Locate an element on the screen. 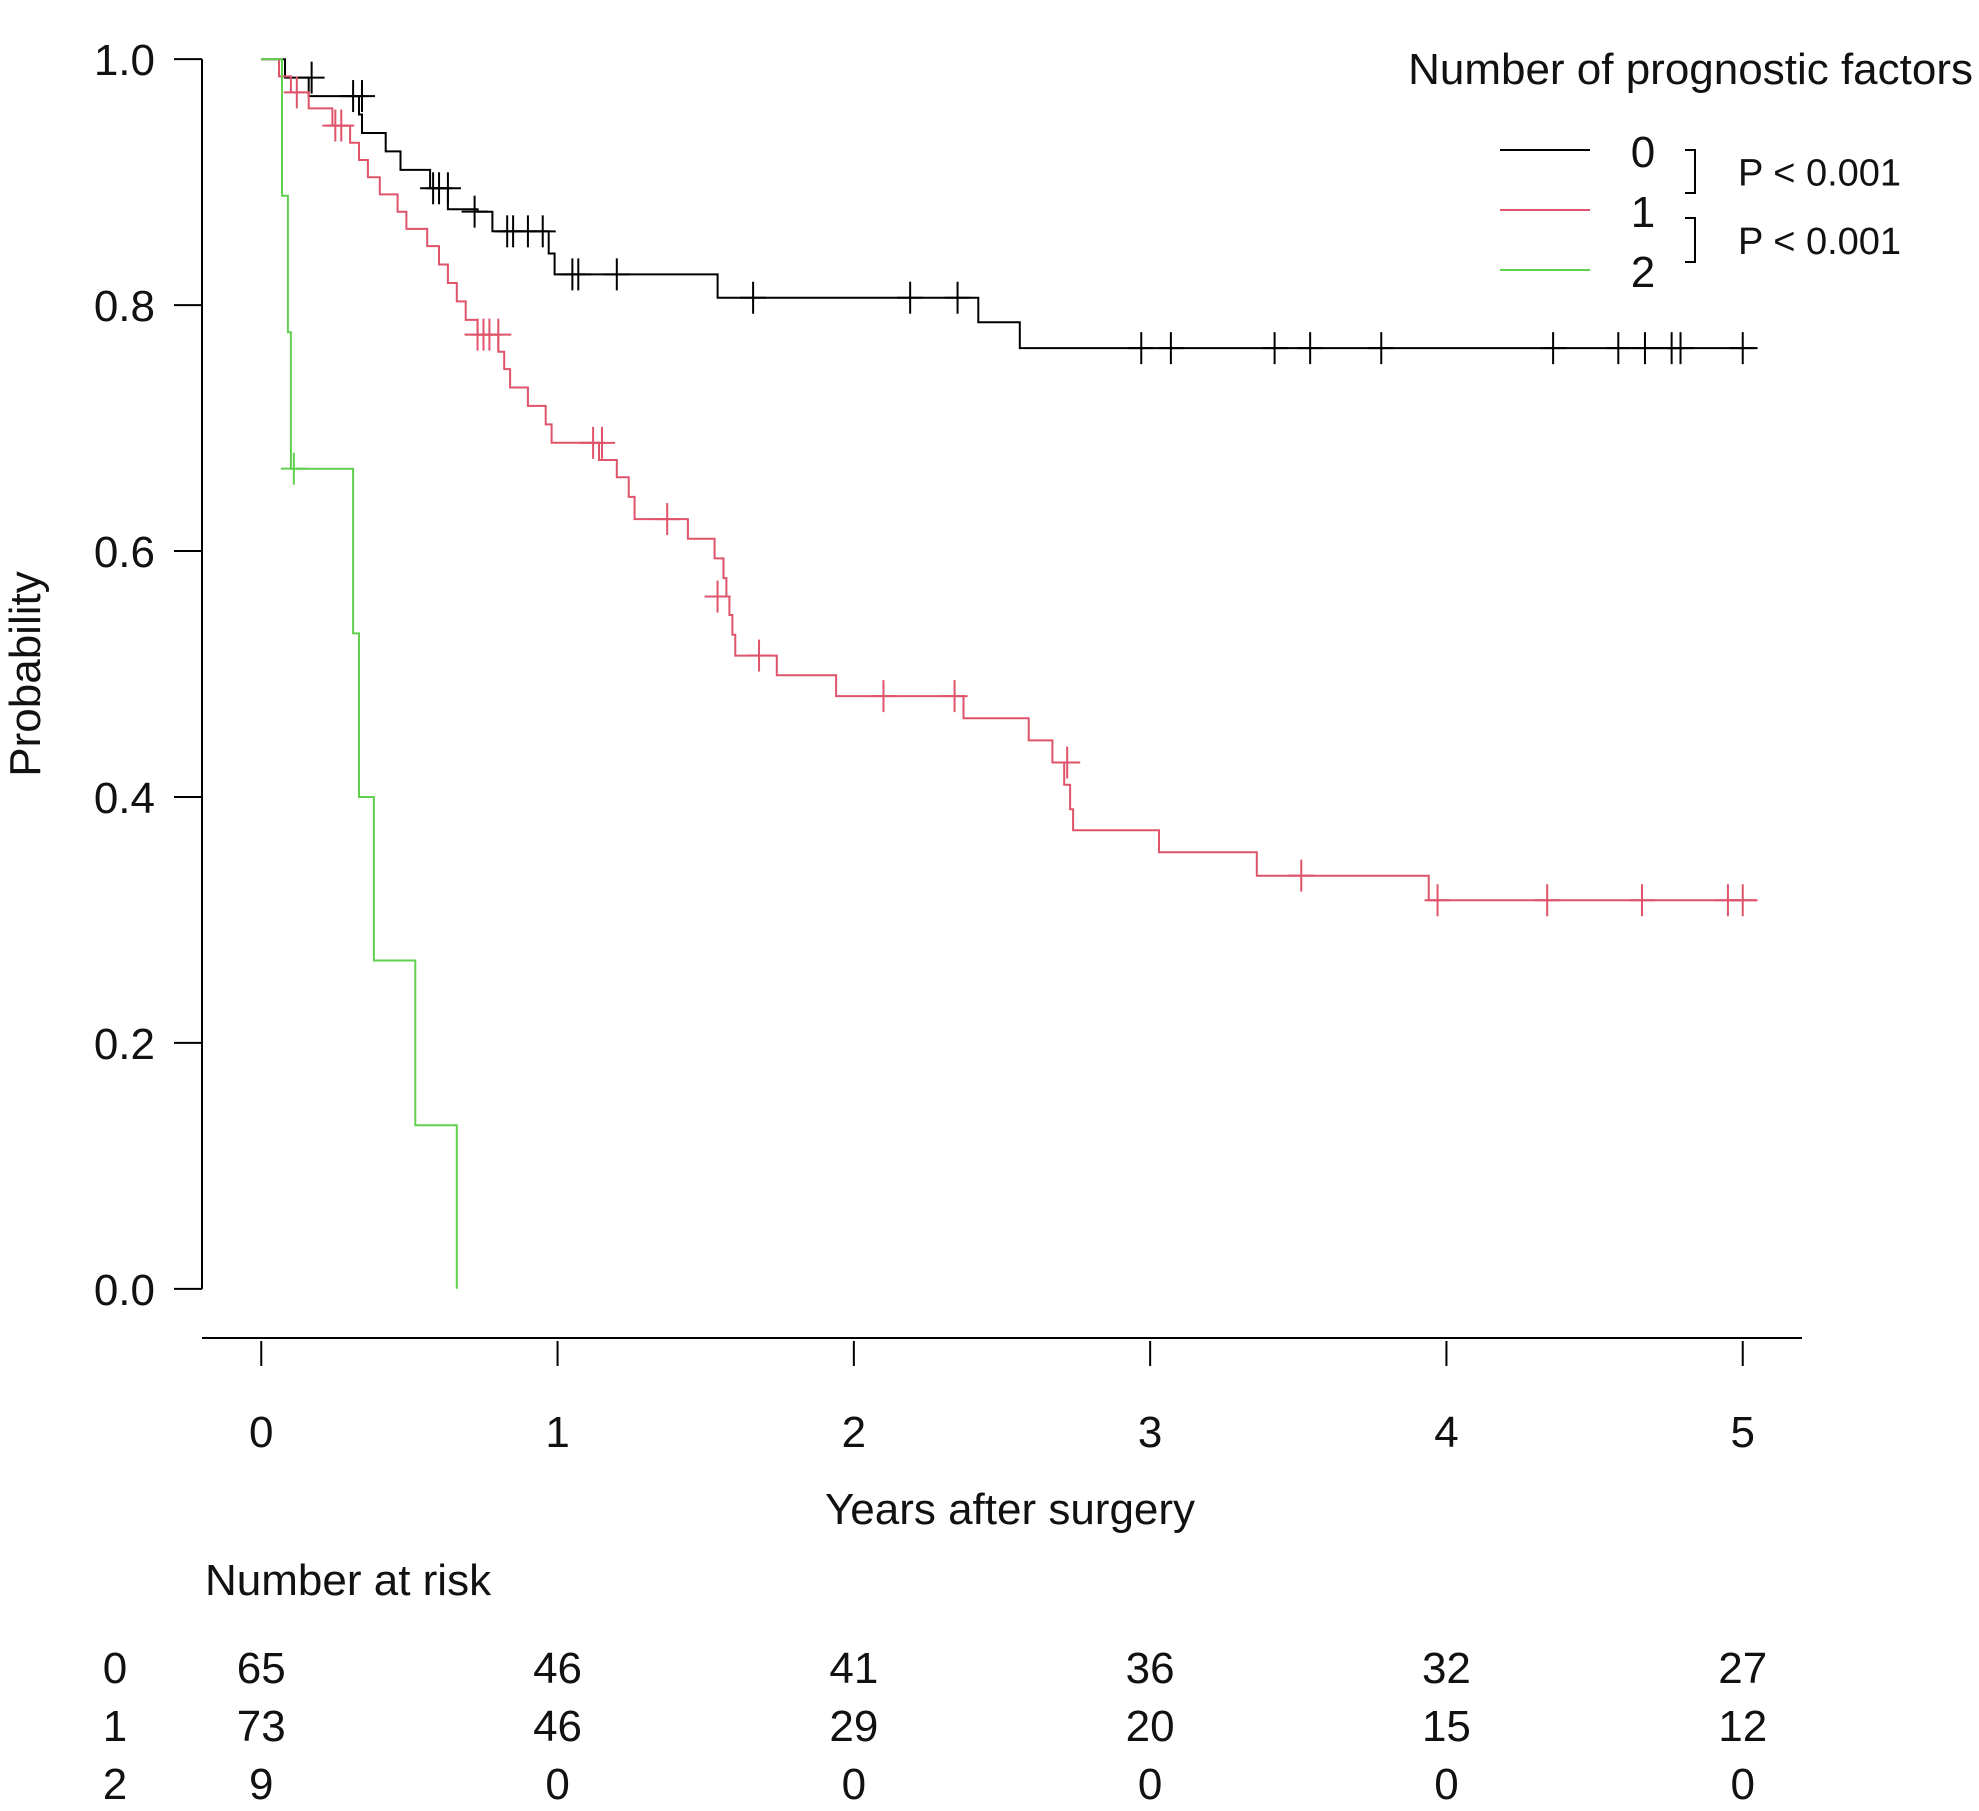  y-tick-label: 0.2 is located at coordinates (124, 1044).